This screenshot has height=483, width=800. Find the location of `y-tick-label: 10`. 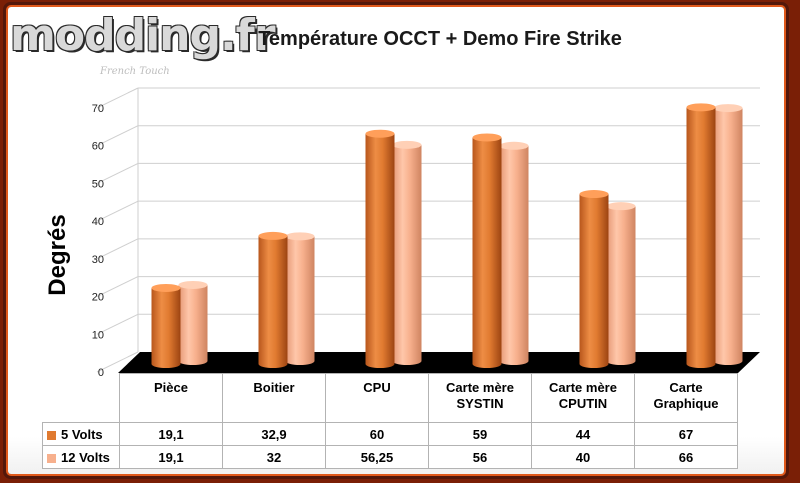

y-tick-label: 10 is located at coordinates (98, 335).